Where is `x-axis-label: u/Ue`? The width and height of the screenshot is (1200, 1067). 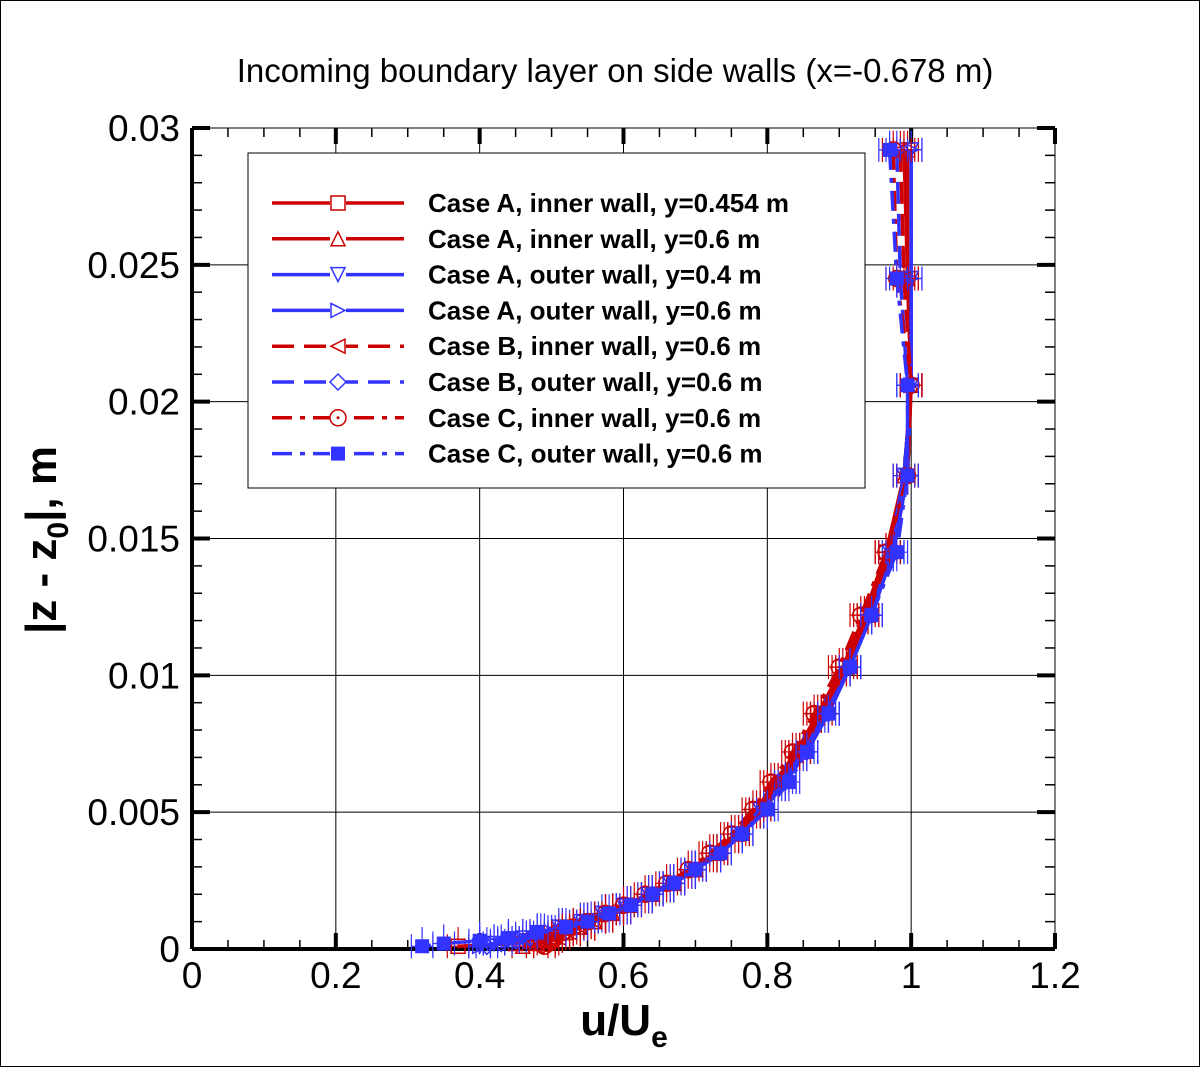 x-axis-label: u/Ue is located at coordinates (624, 1025).